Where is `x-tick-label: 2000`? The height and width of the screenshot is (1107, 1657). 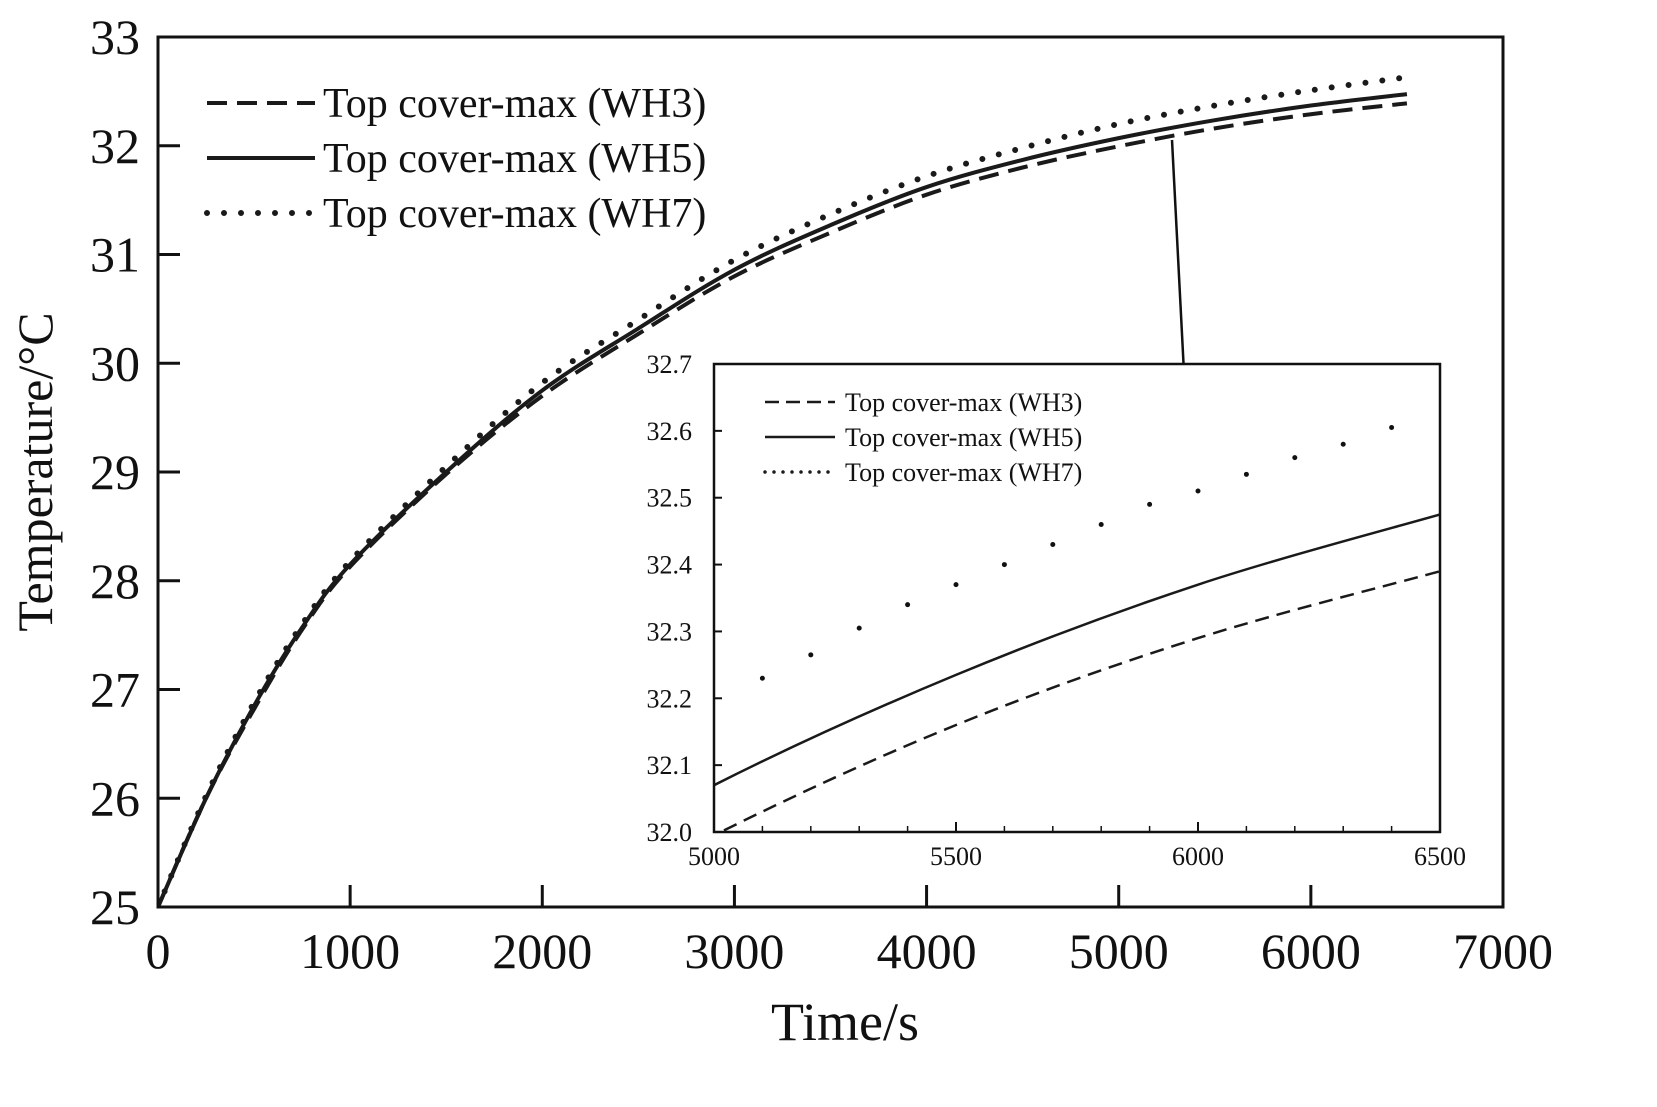
x-tick-label: 2000 is located at coordinates (542, 951).